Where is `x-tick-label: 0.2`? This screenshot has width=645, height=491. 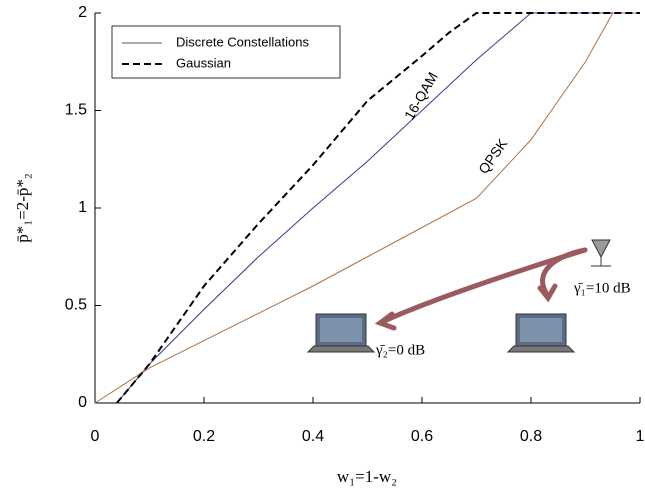
x-tick-label: 0.2 is located at coordinates (204, 436).